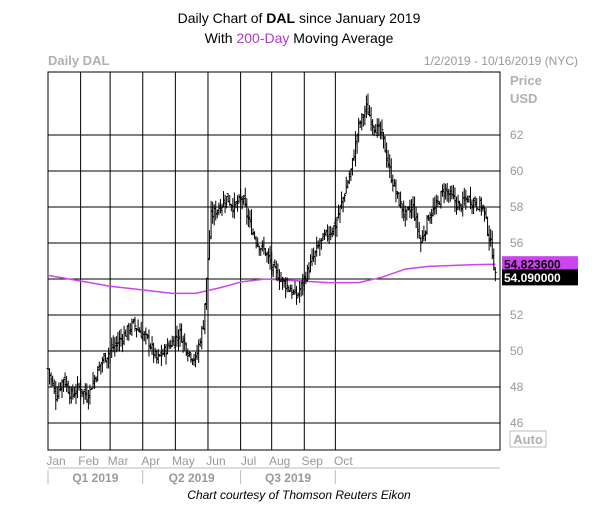  Describe the element at coordinates (95, 478) in the screenshot. I see `quarter-label: Q1 2019` at that location.